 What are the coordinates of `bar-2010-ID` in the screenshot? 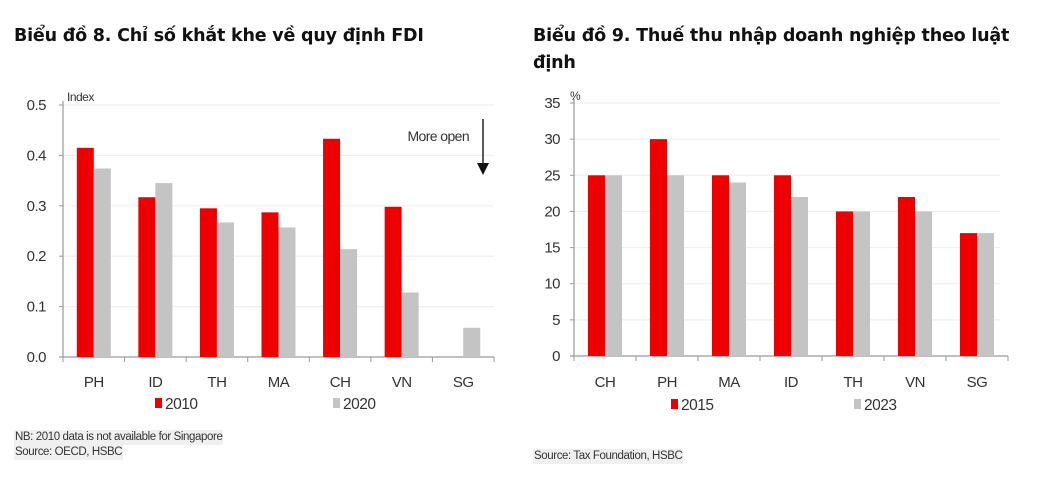 It's located at (147, 277).